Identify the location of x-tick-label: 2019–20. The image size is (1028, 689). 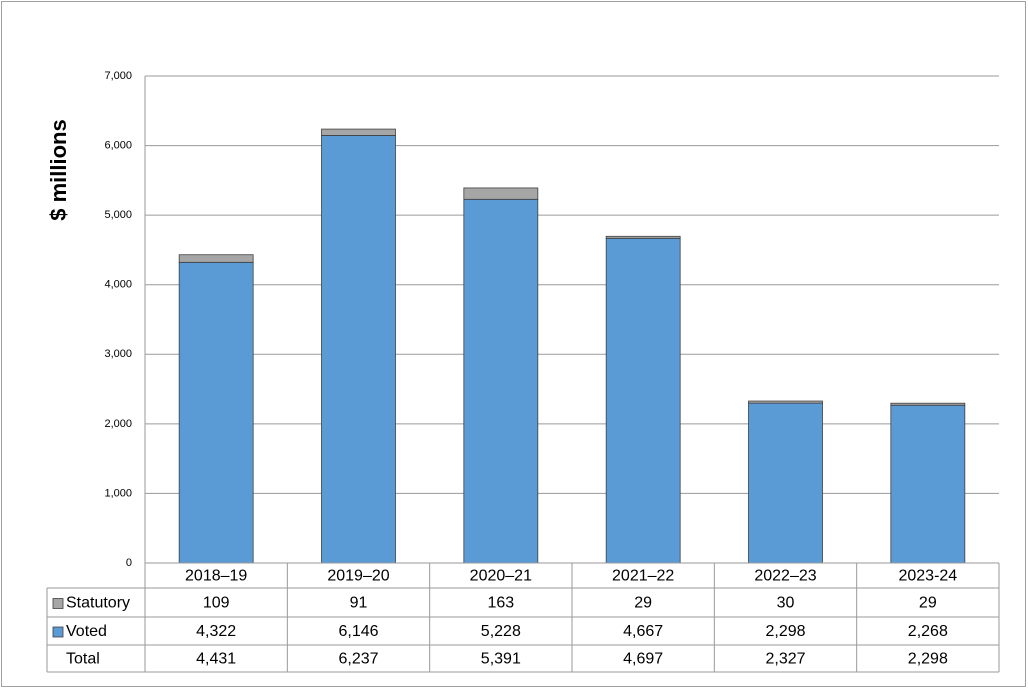
(358, 576).